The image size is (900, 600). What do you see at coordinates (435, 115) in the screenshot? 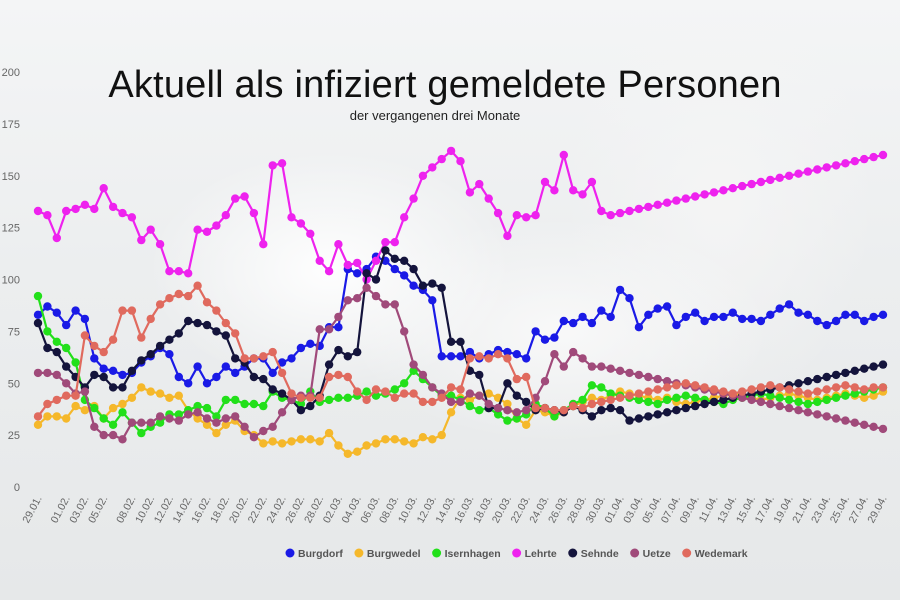
I see `chart-subtitle: der vergangenen drei Monate` at bounding box center [435, 115].